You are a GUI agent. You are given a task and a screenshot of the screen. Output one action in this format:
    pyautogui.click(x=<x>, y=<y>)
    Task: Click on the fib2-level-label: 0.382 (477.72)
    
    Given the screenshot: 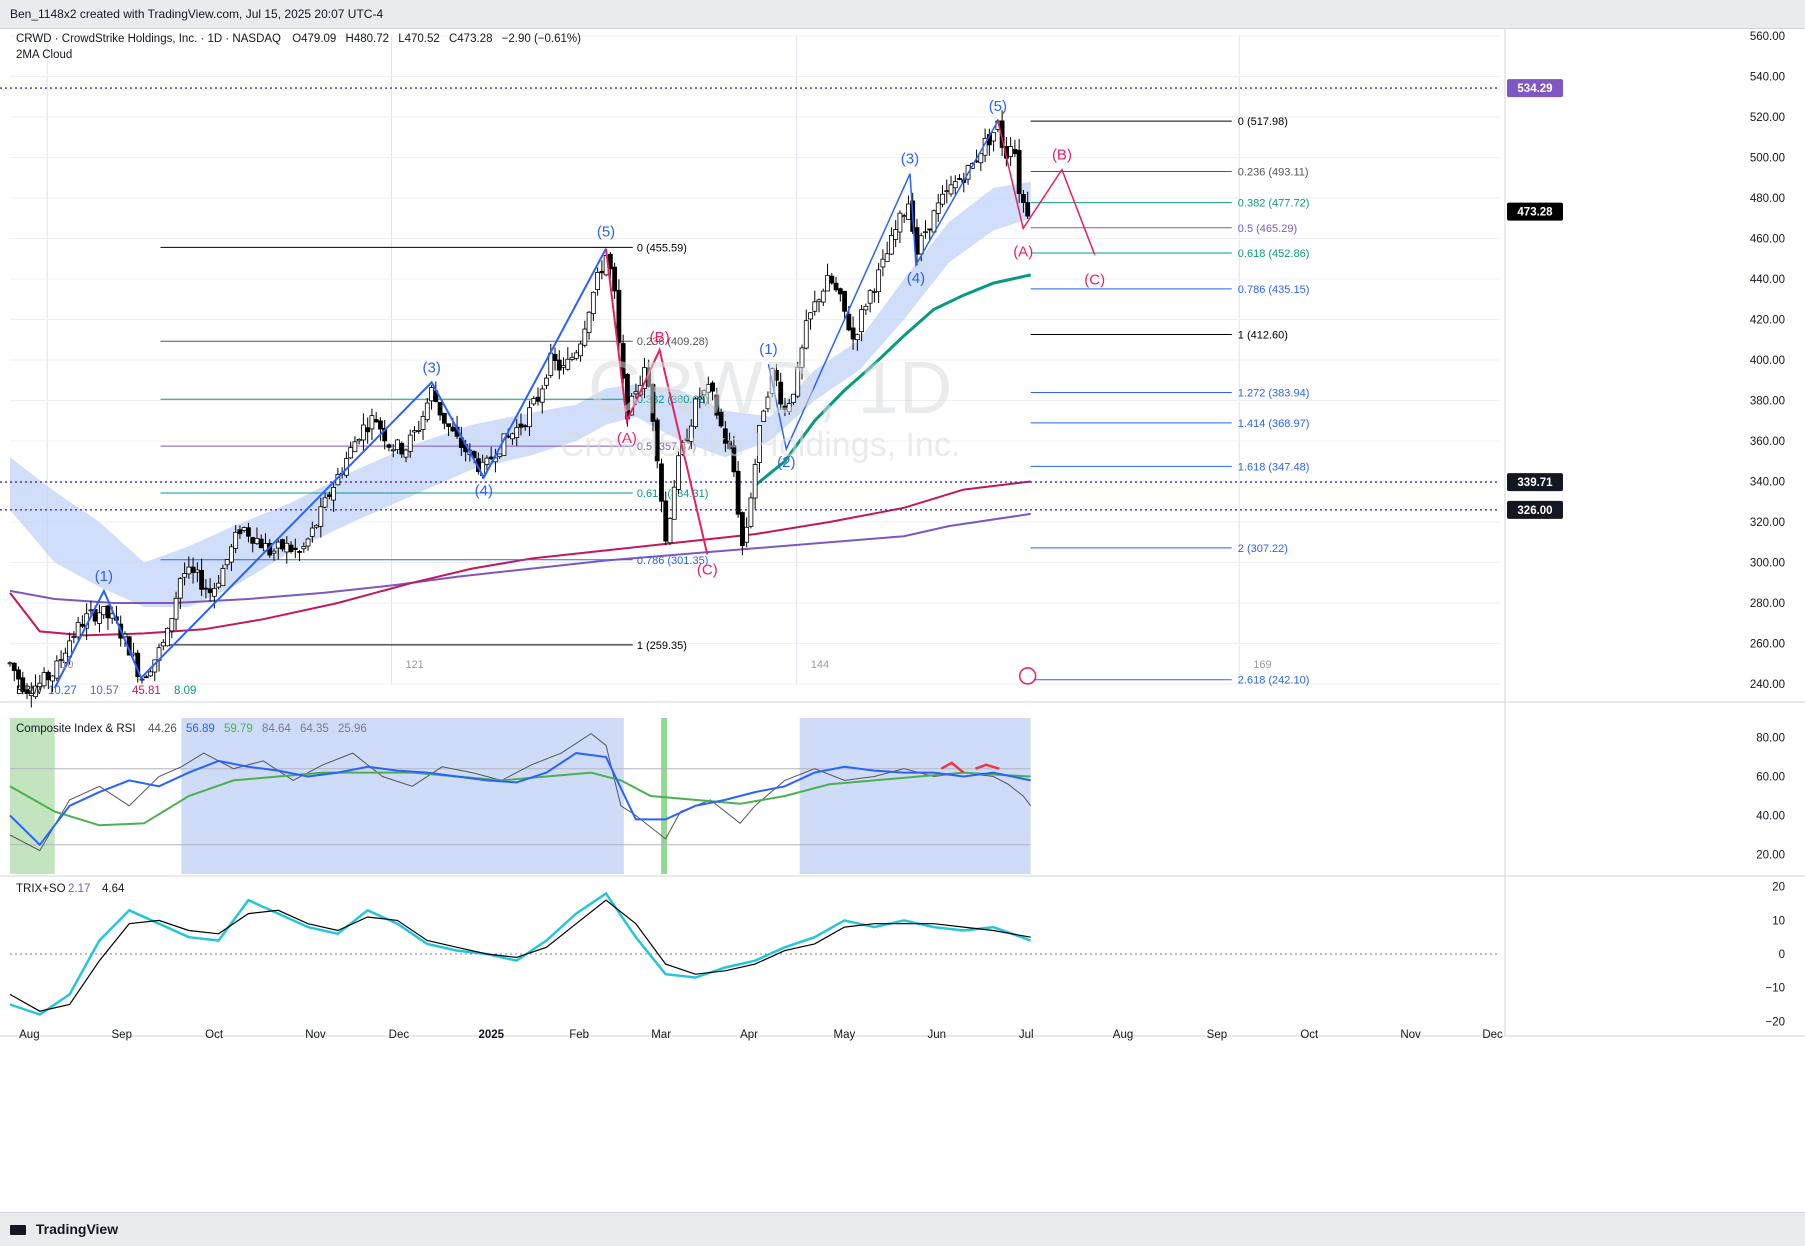 What is the action you would take?
    pyautogui.click(x=1274, y=204)
    